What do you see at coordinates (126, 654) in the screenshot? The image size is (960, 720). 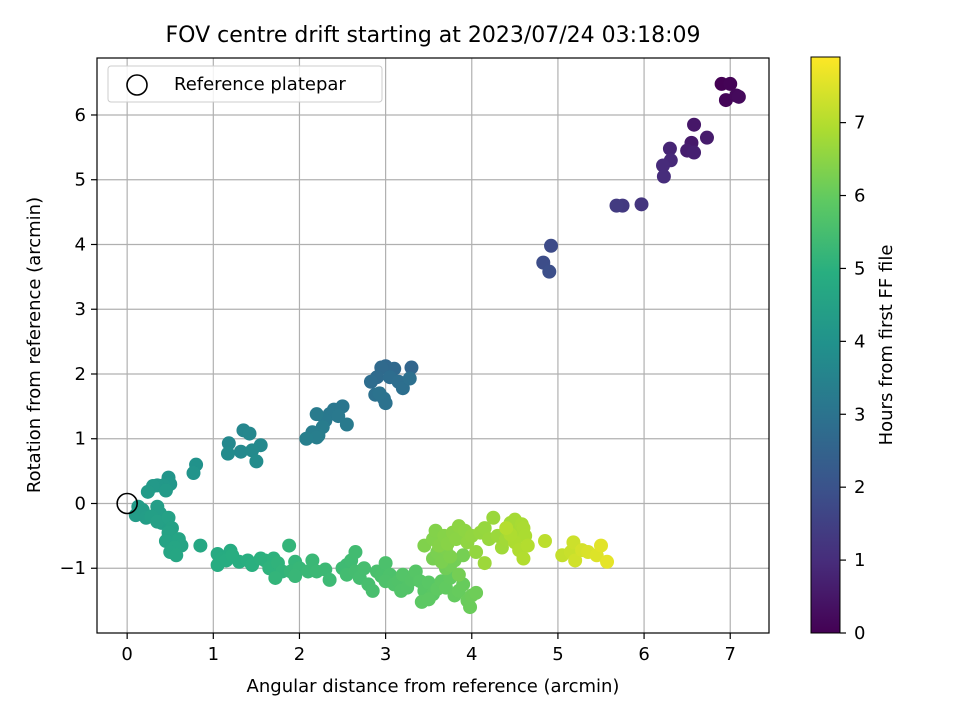 I see `x-tick-label: 0` at bounding box center [126, 654].